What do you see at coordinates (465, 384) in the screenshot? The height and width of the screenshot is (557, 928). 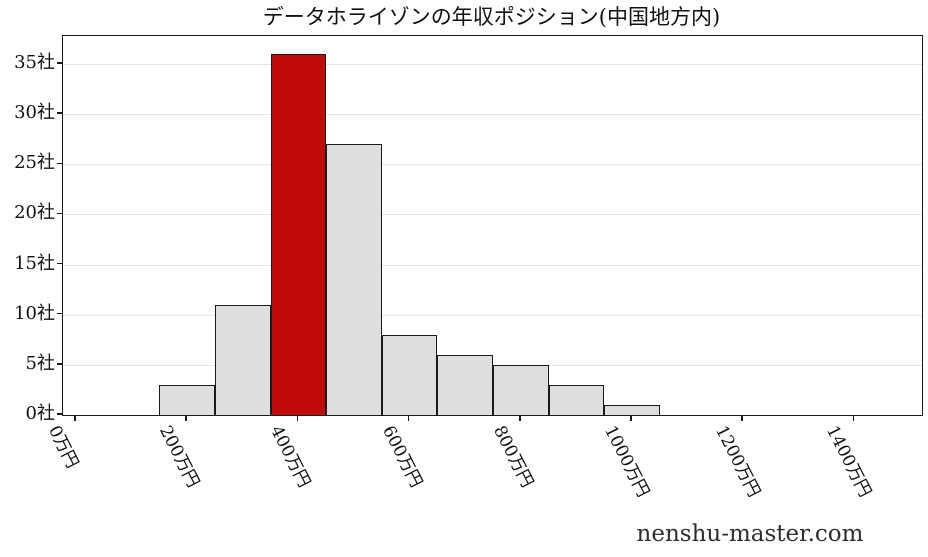 I see `bar-700万円` at bounding box center [465, 384].